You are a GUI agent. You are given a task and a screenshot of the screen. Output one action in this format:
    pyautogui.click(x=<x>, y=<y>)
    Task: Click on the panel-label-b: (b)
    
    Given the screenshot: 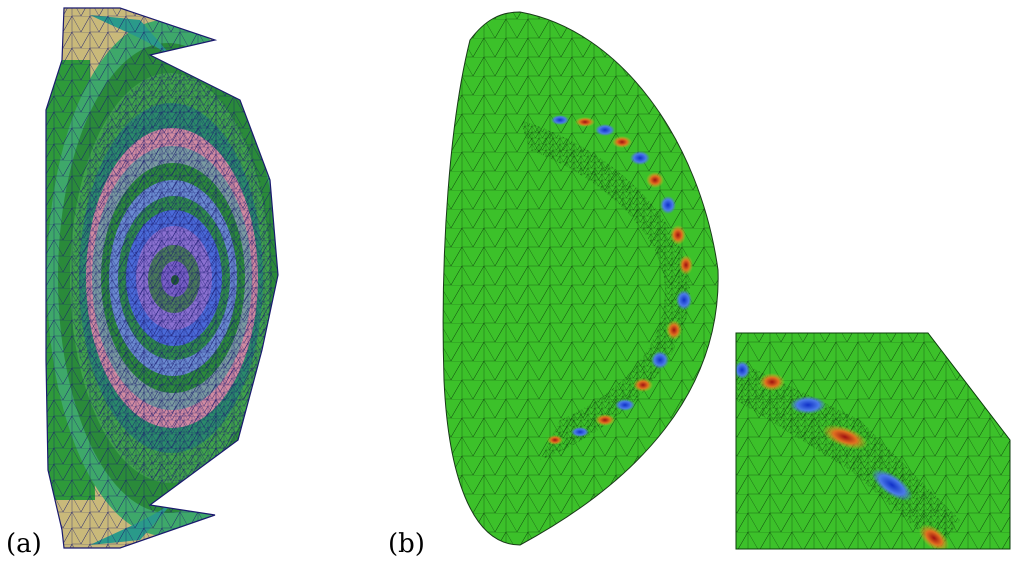 What is the action you would take?
    pyautogui.click(x=406, y=544)
    